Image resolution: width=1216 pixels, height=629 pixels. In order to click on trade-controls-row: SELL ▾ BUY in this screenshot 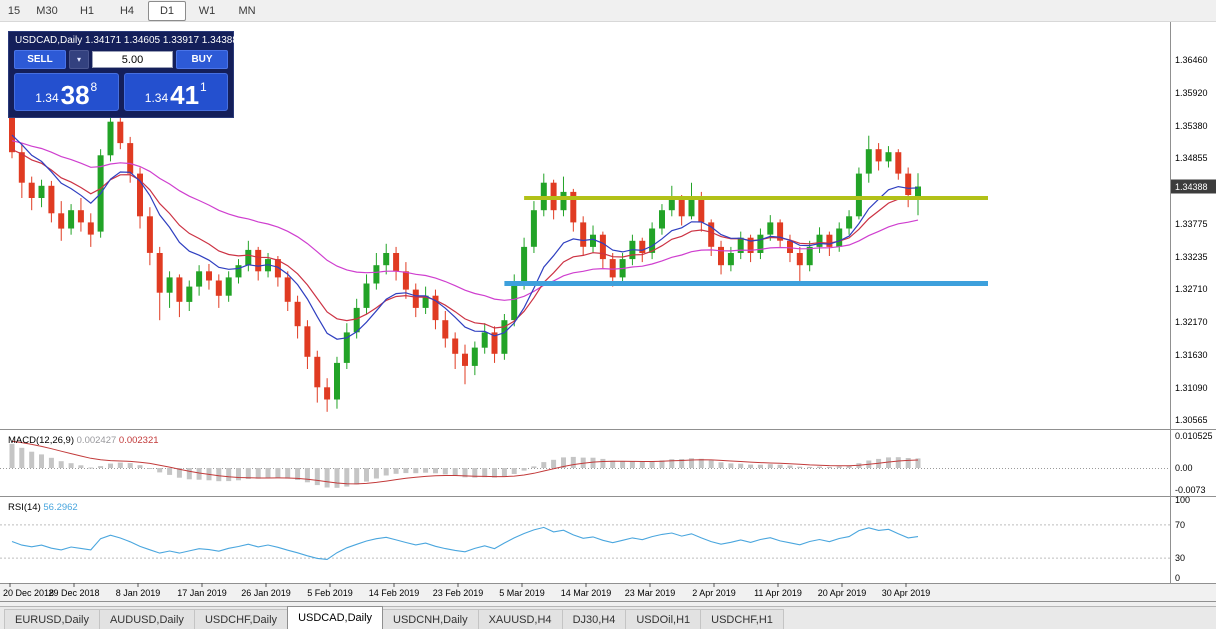, I will do `click(121, 59)`.